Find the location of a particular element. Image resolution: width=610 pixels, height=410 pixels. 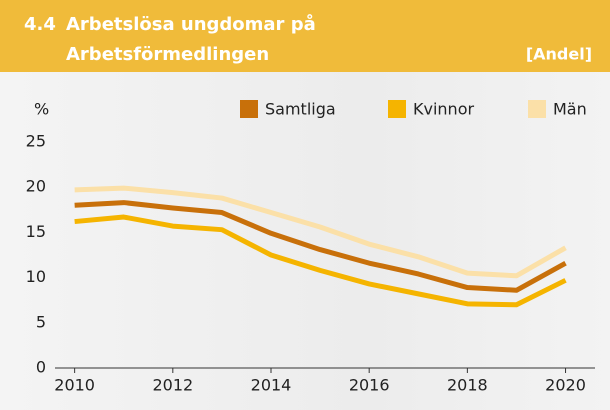

x-tick-label: 2010 is located at coordinates (74, 385).